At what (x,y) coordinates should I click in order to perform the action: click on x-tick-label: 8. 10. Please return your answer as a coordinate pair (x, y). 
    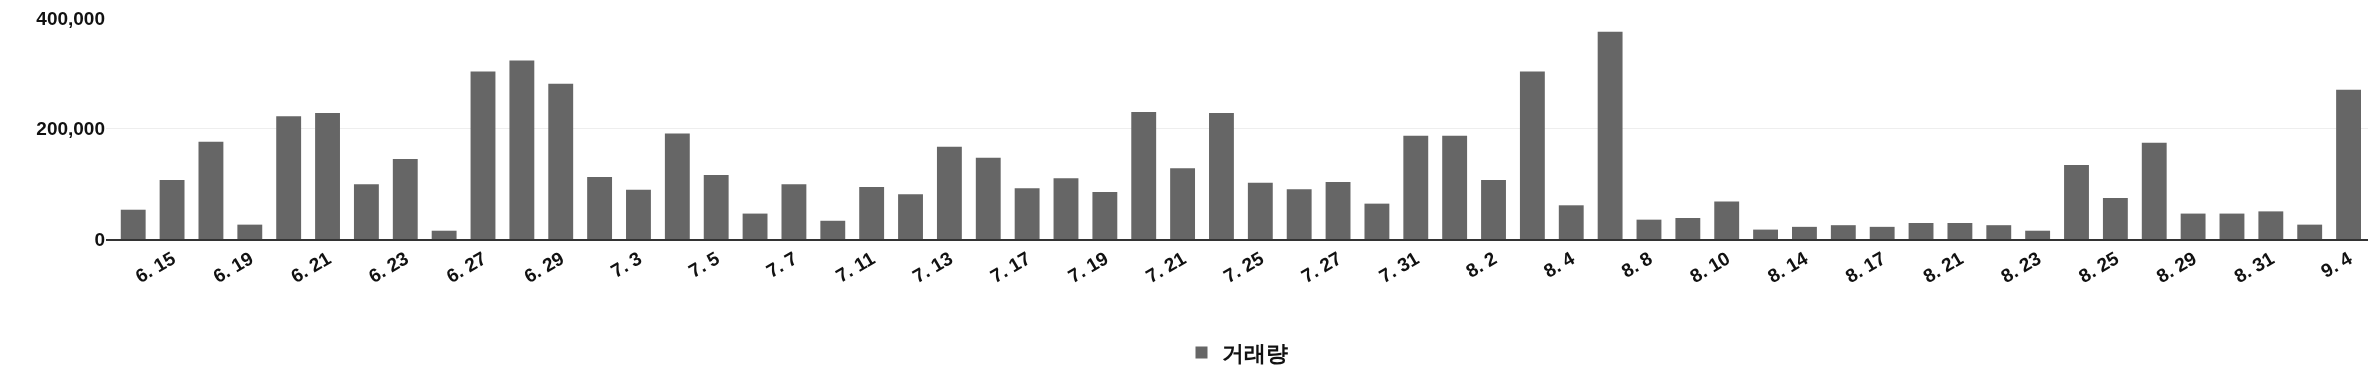
    Looking at the image, I should click on (1710, 267).